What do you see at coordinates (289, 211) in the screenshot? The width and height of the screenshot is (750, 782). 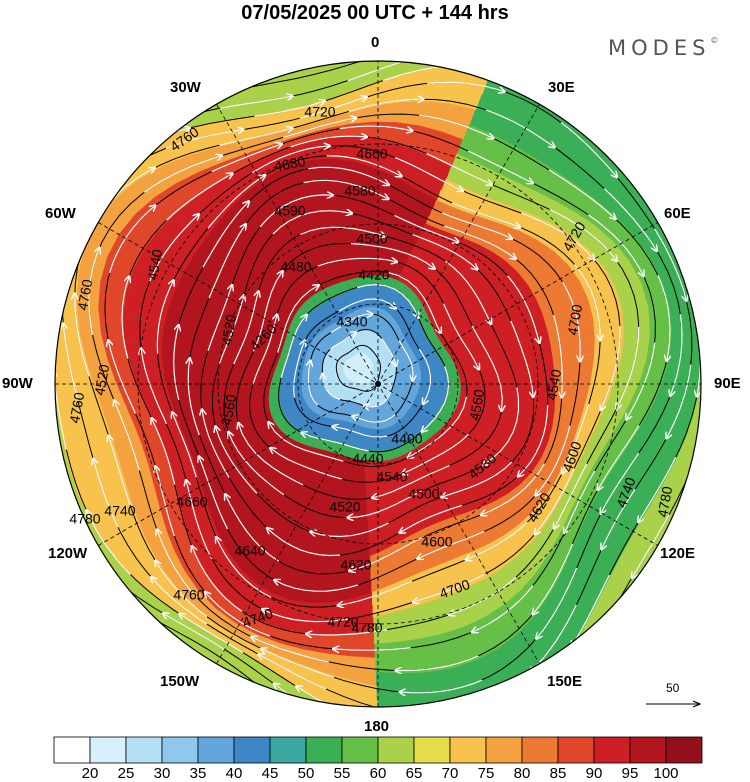 I see `contour-label: 4590` at bounding box center [289, 211].